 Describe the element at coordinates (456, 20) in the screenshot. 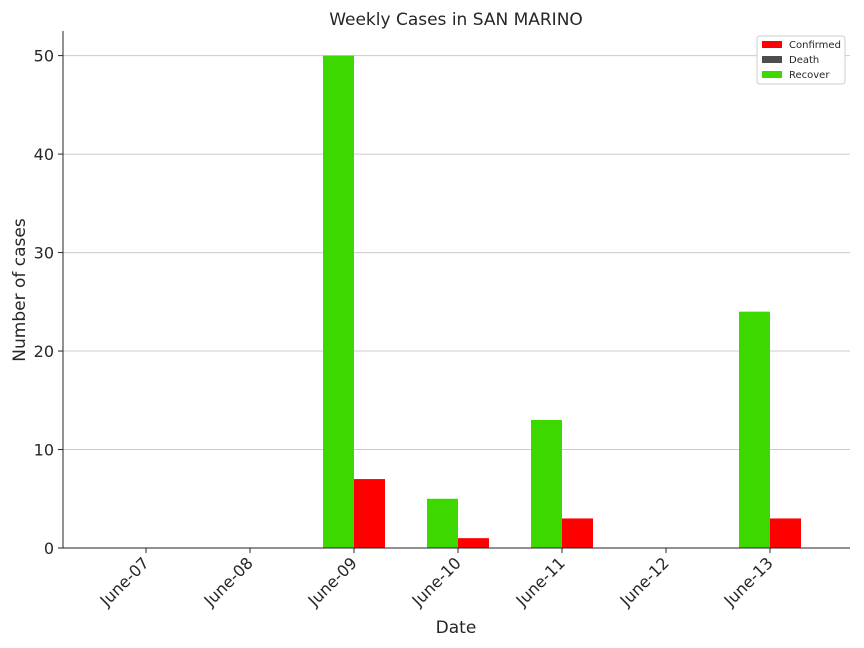

I see `chart-title: Weekly Cases in SAN MARINO` at that location.